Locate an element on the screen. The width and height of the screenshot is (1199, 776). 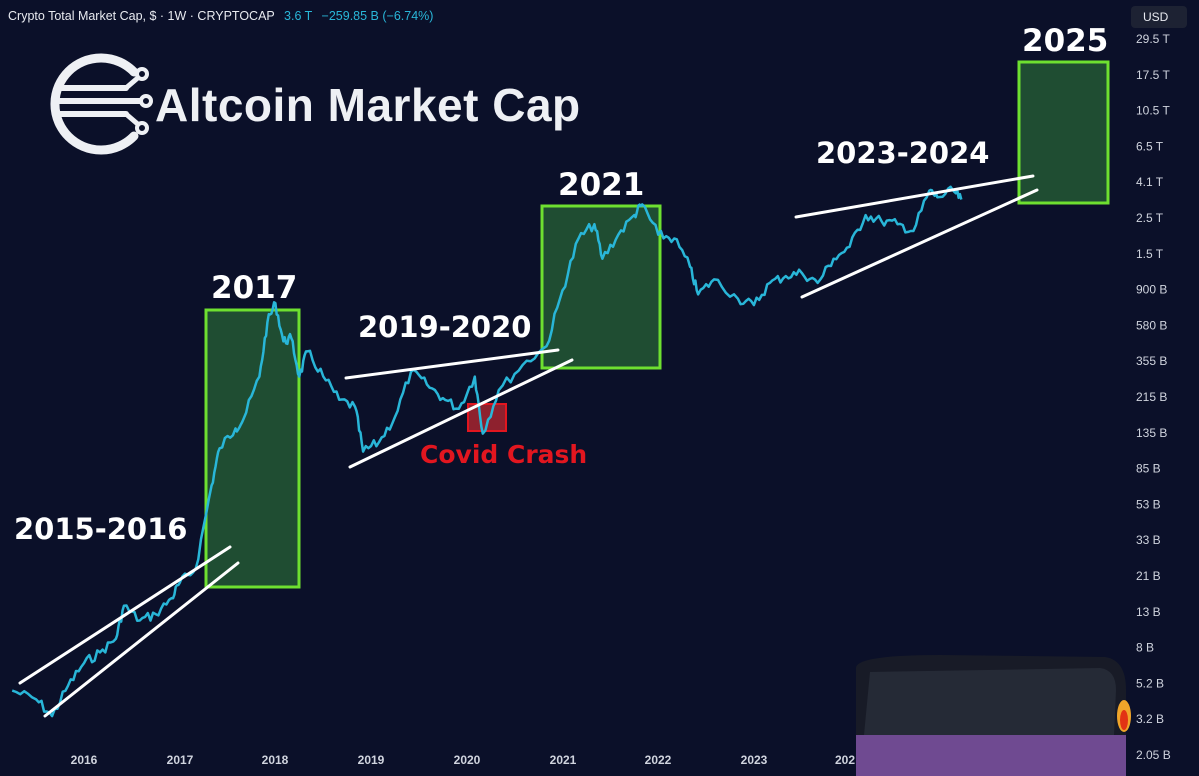
y-tick-label: 3.2 B is located at coordinates (1150, 719).